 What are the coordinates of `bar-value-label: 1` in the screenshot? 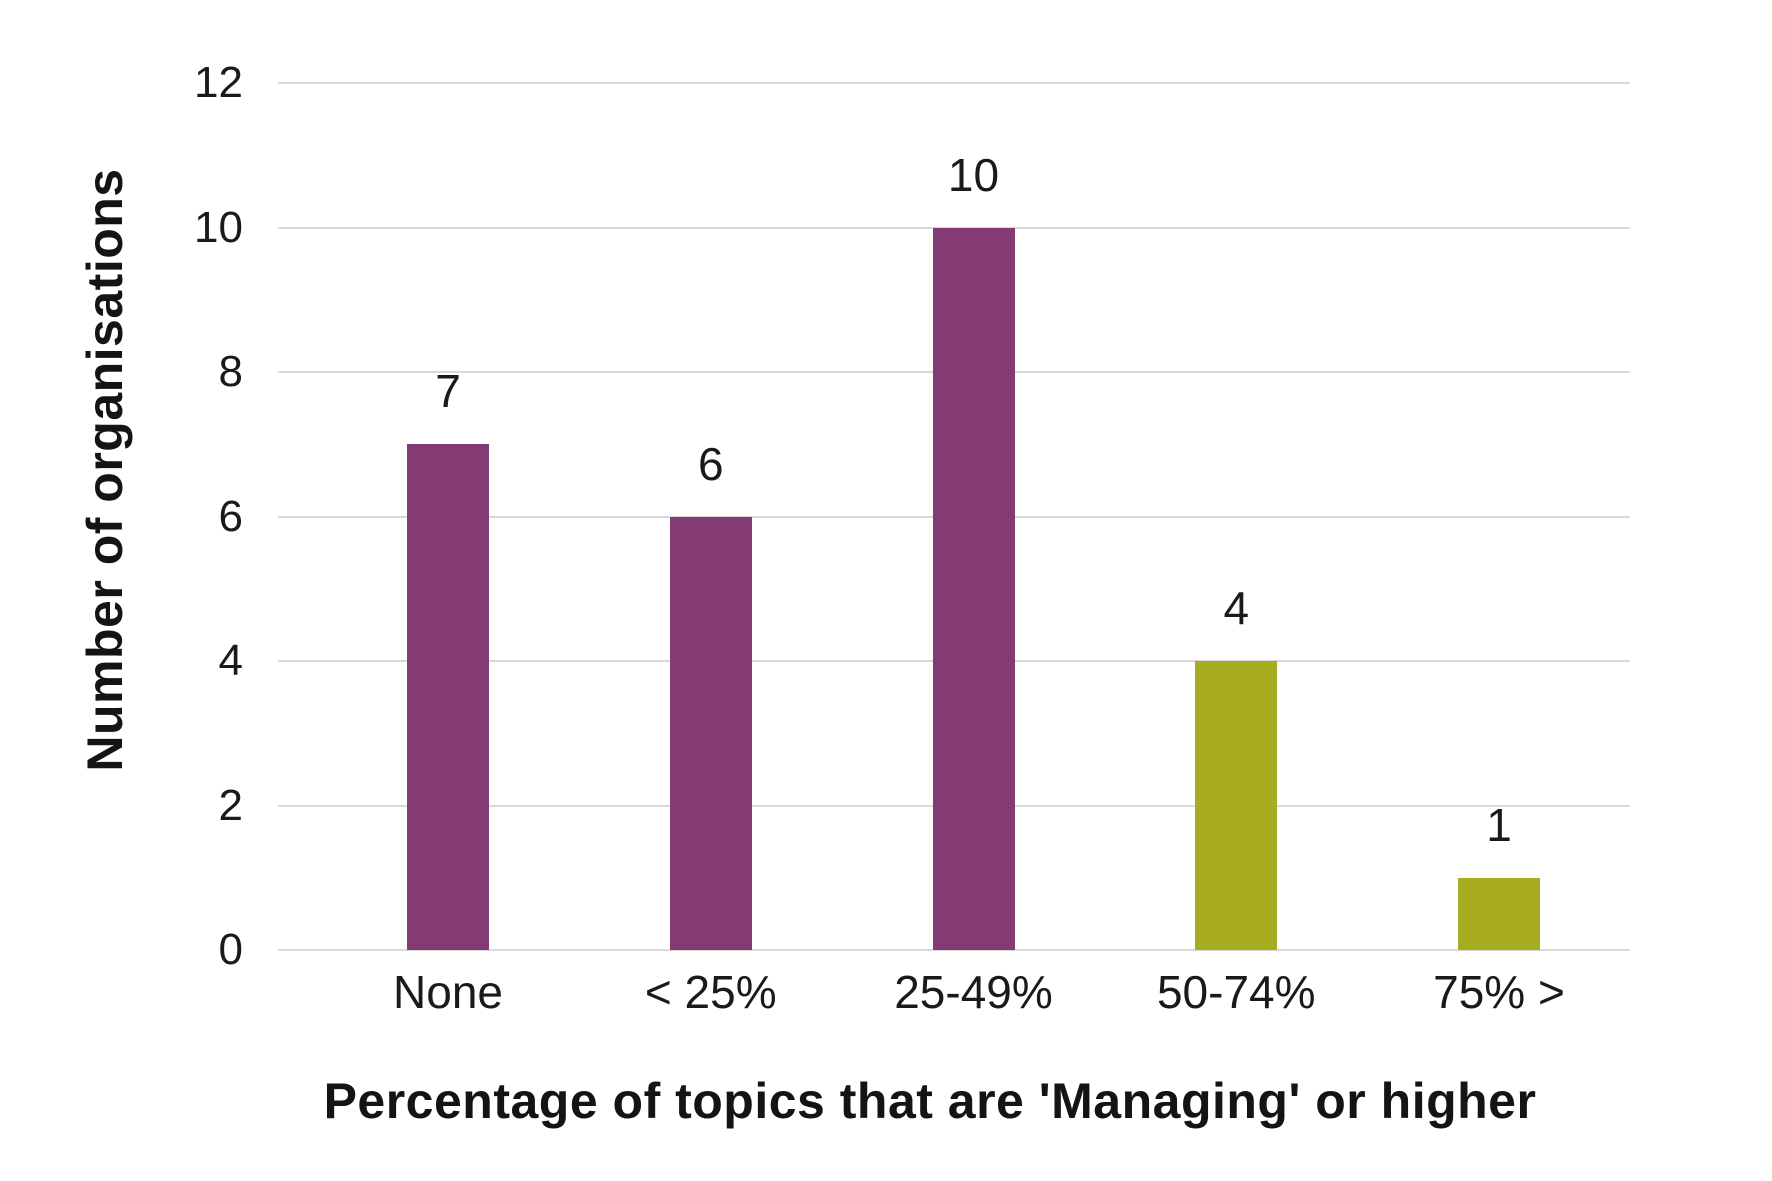 It's located at (1499, 824).